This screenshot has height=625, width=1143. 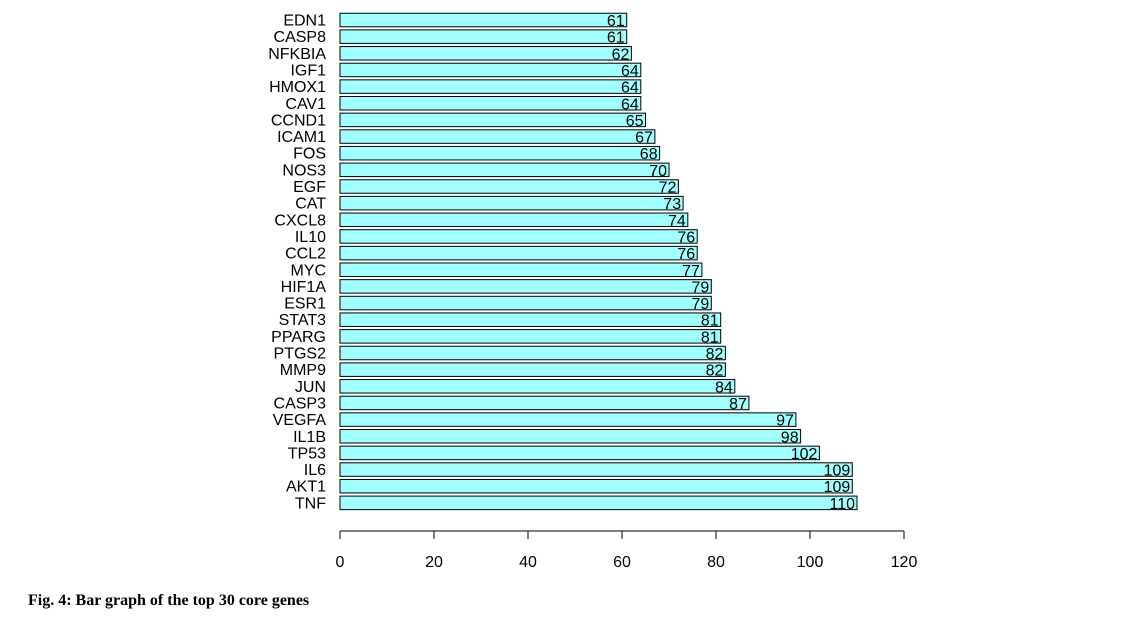 What do you see at coordinates (309, 187) in the screenshot?
I see `category-label: EGF` at bounding box center [309, 187].